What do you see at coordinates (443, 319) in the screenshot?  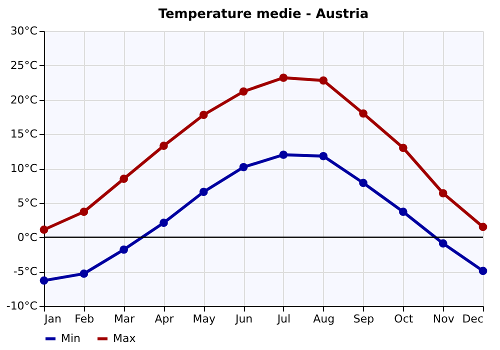 I see `x-tick-label: Nov` at bounding box center [443, 319].